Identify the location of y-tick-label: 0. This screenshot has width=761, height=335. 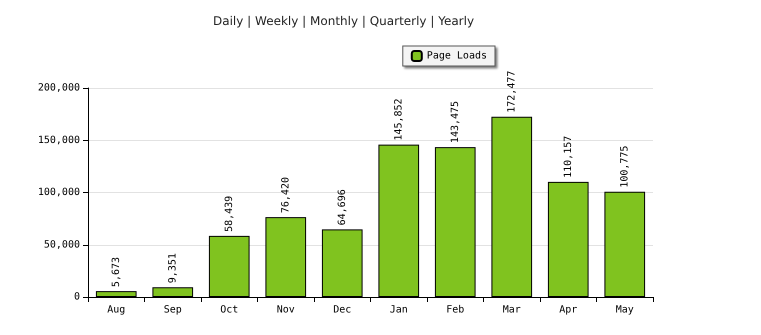
(77, 297).